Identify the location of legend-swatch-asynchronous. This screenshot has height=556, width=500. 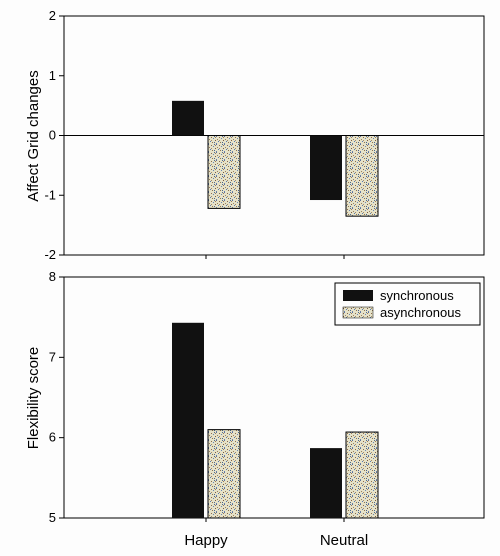
(358, 312).